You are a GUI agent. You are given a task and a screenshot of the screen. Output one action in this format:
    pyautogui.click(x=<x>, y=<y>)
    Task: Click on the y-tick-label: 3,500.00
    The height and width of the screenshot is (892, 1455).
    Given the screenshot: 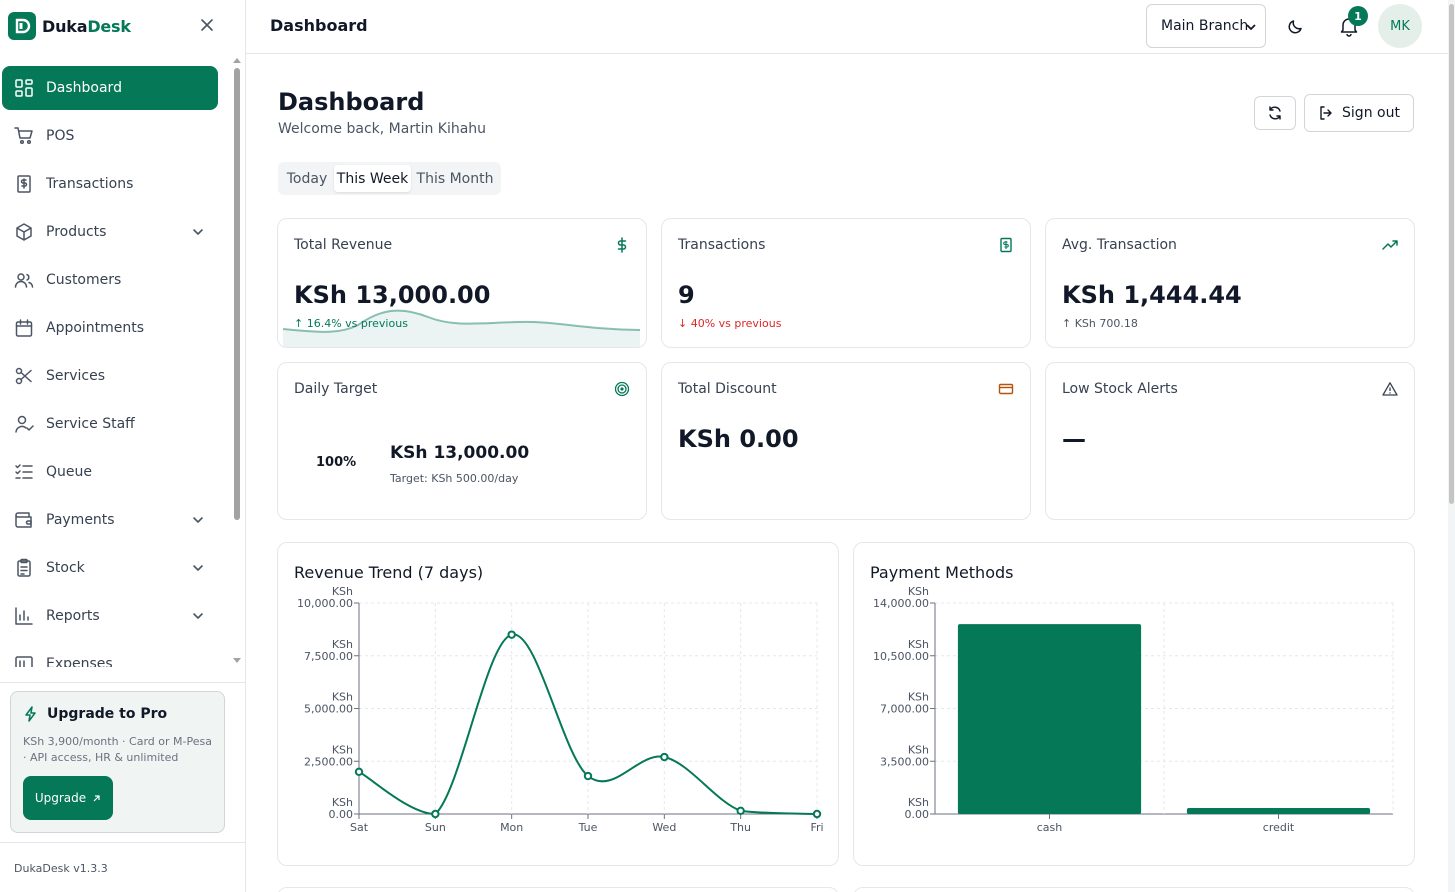 What is the action you would take?
    pyautogui.click(x=904, y=761)
    